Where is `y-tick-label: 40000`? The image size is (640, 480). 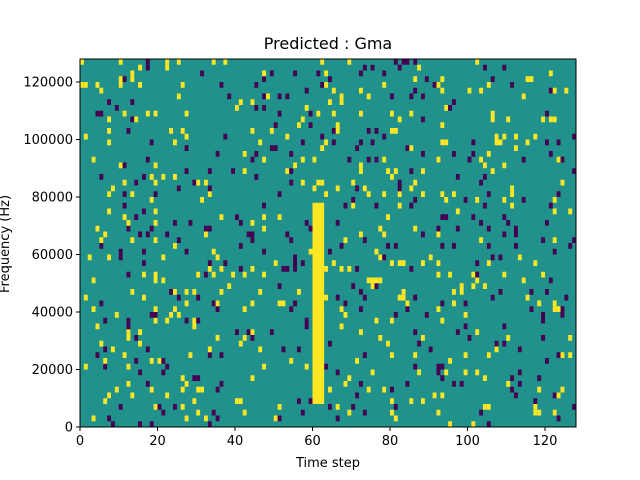 y-tick-label: 40000 is located at coordinates (52, 313).